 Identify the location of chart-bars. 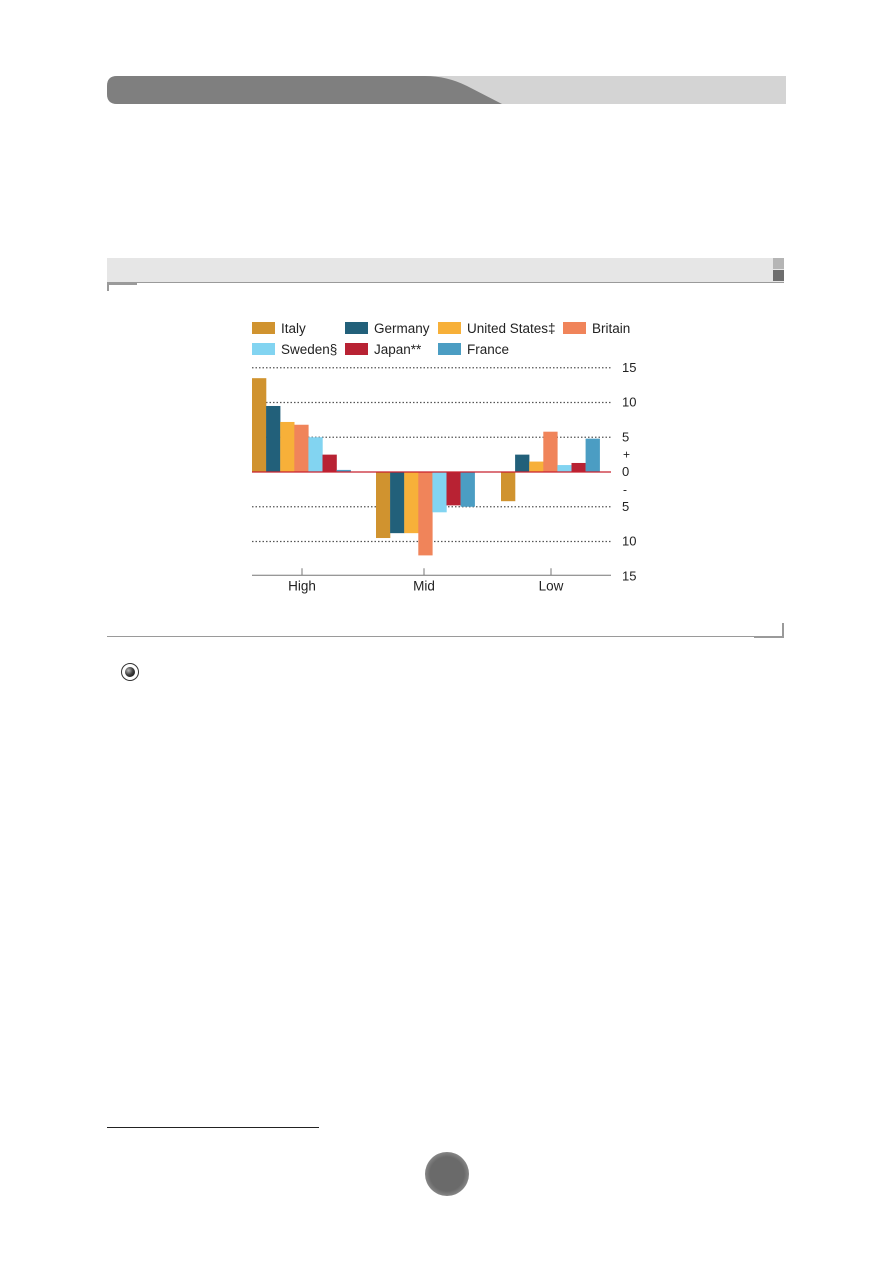
(426, 467).